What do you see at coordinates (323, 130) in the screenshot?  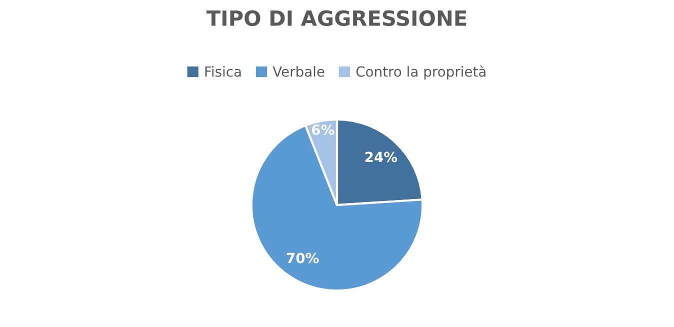 I see `data-label: 6%` at bounding box center [323, 130].